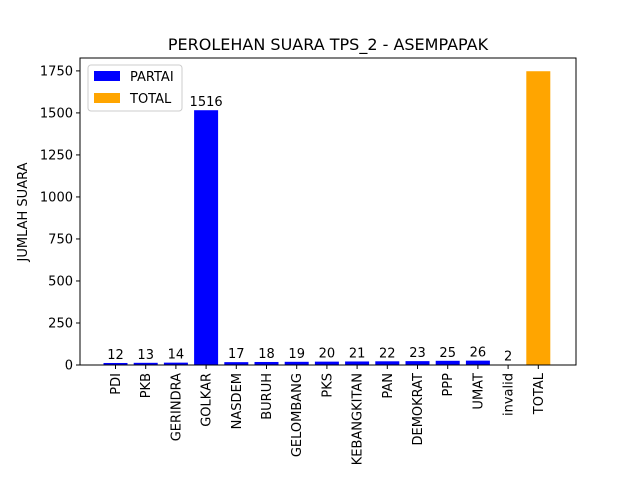 Image resolution: width=640 pixels, height=480 pixels. What do you see at coordinates (327, 385) in the screenshot?
I see `x-tick-label: PKS` at bounding box center [327, 385].